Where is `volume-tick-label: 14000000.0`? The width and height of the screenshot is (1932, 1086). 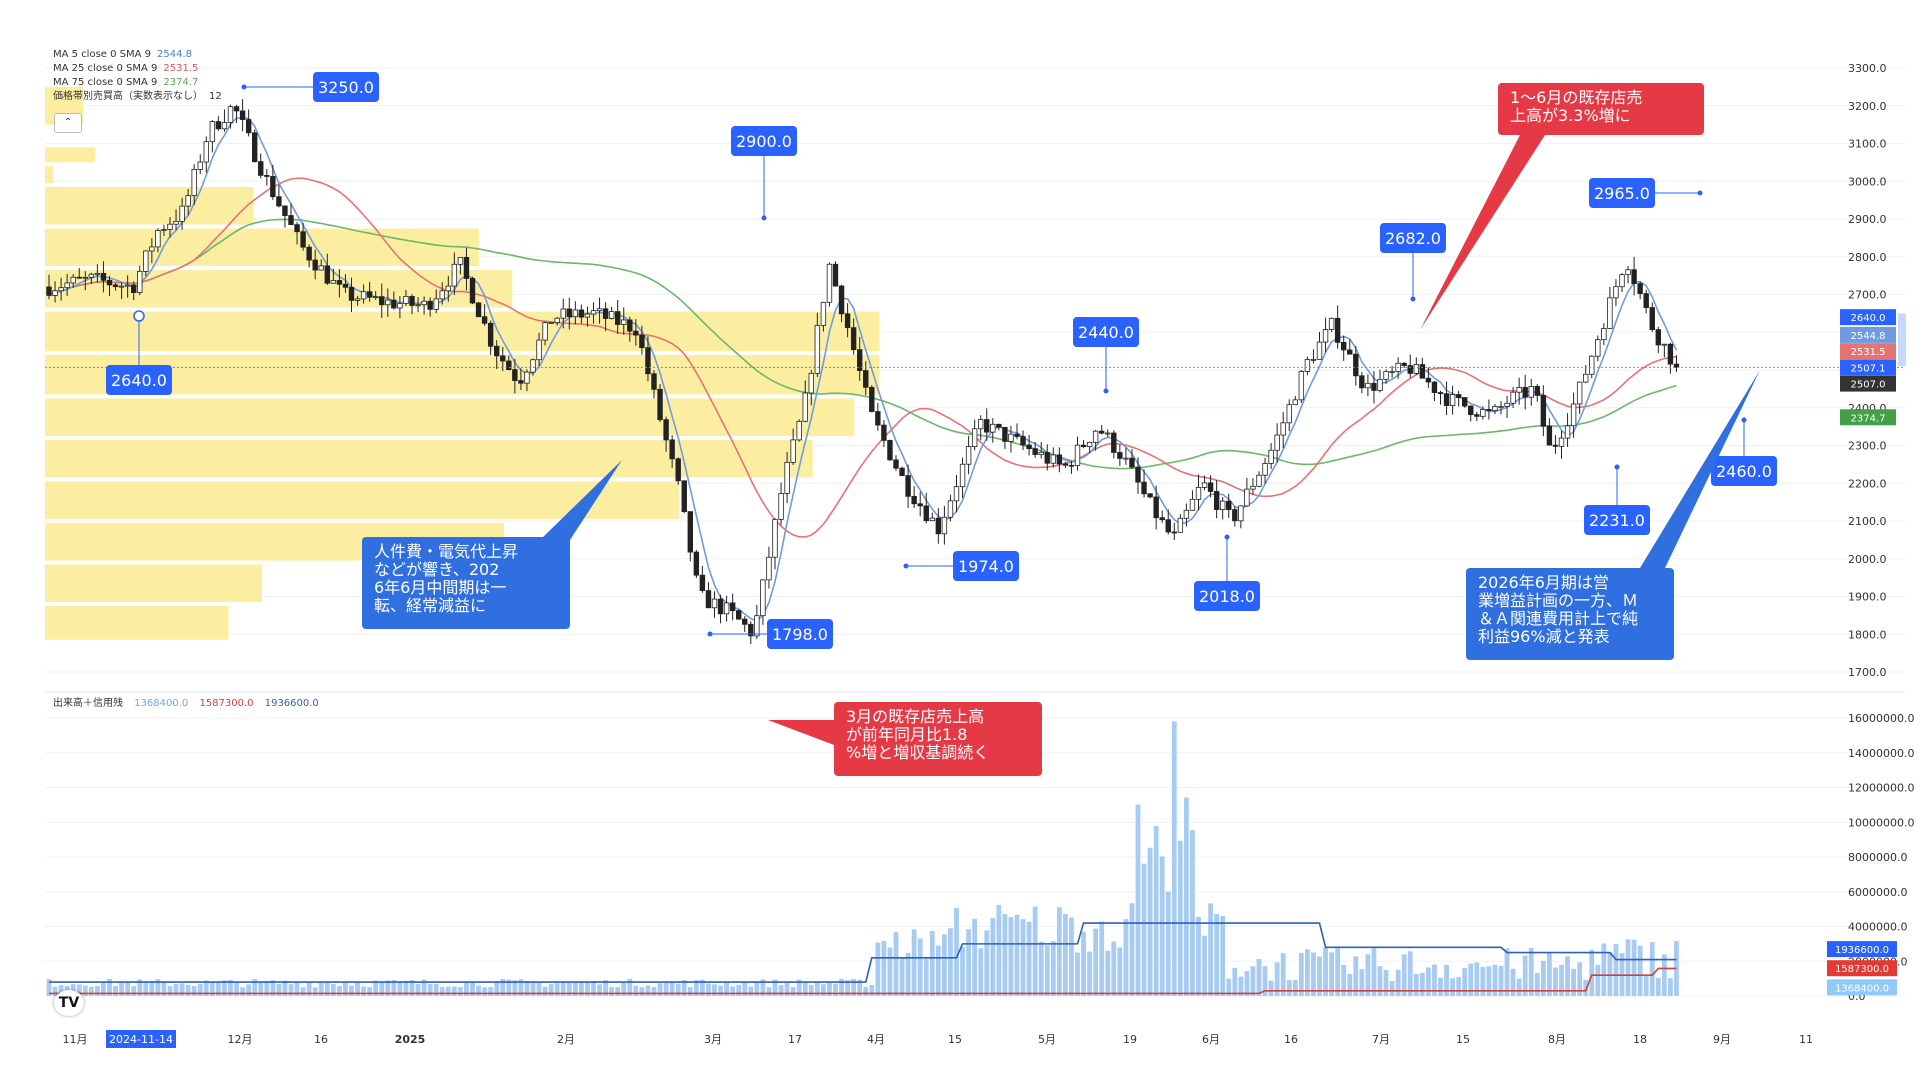 volume-tick-label: 14000000.0 is located at coordinates (1881, 753).